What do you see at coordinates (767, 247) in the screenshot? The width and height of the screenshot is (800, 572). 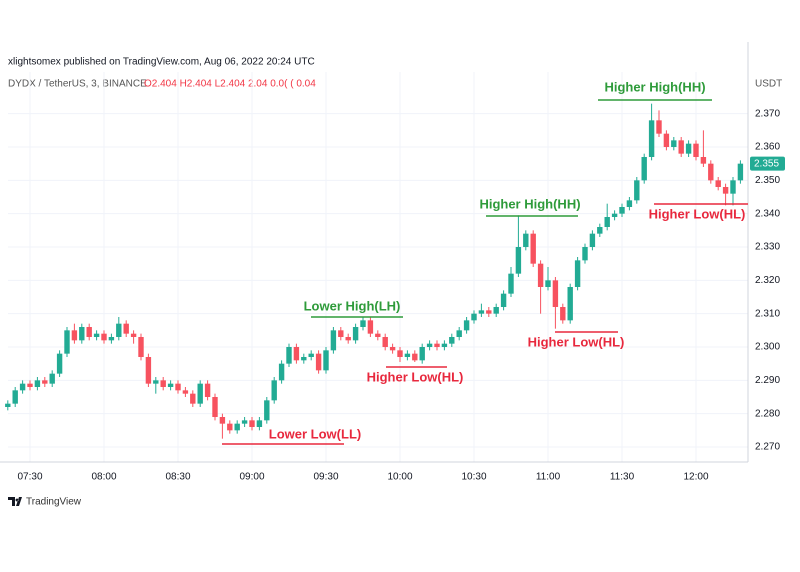 I see `y-tick-label: 2.330` at bounding box center [767, 247].